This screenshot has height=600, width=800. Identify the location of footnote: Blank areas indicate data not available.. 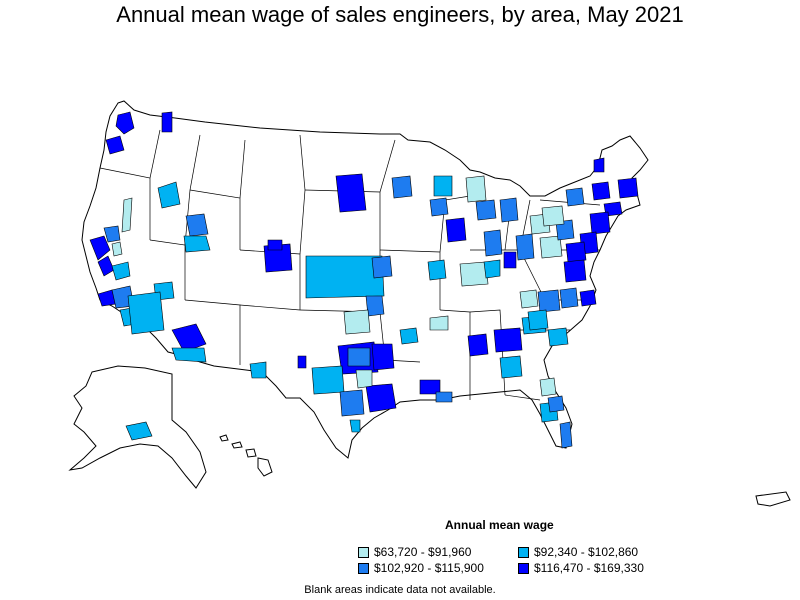
(400, 590).